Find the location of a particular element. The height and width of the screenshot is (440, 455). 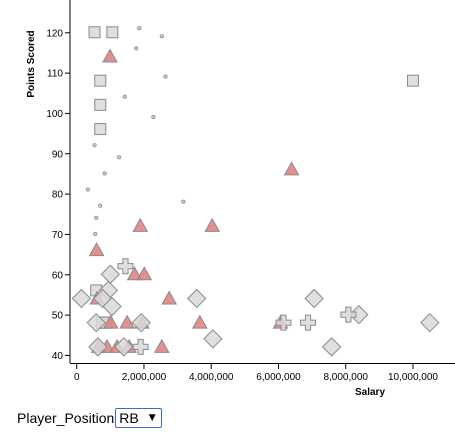

position-select: RB ▼ is located at coordinates (138, 418).